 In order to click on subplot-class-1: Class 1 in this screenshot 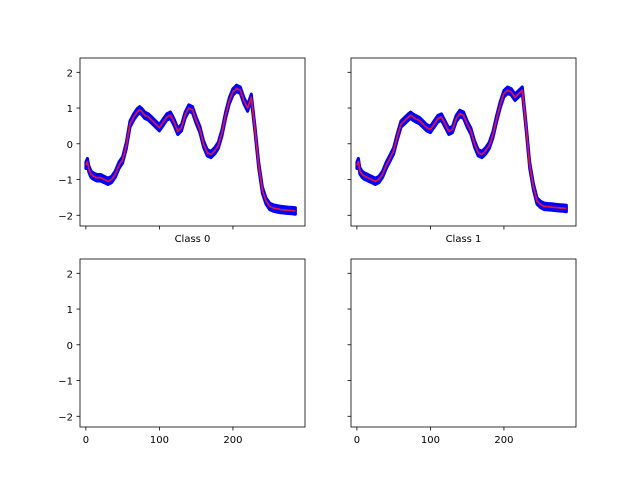, I will do `click(462, 151)`.